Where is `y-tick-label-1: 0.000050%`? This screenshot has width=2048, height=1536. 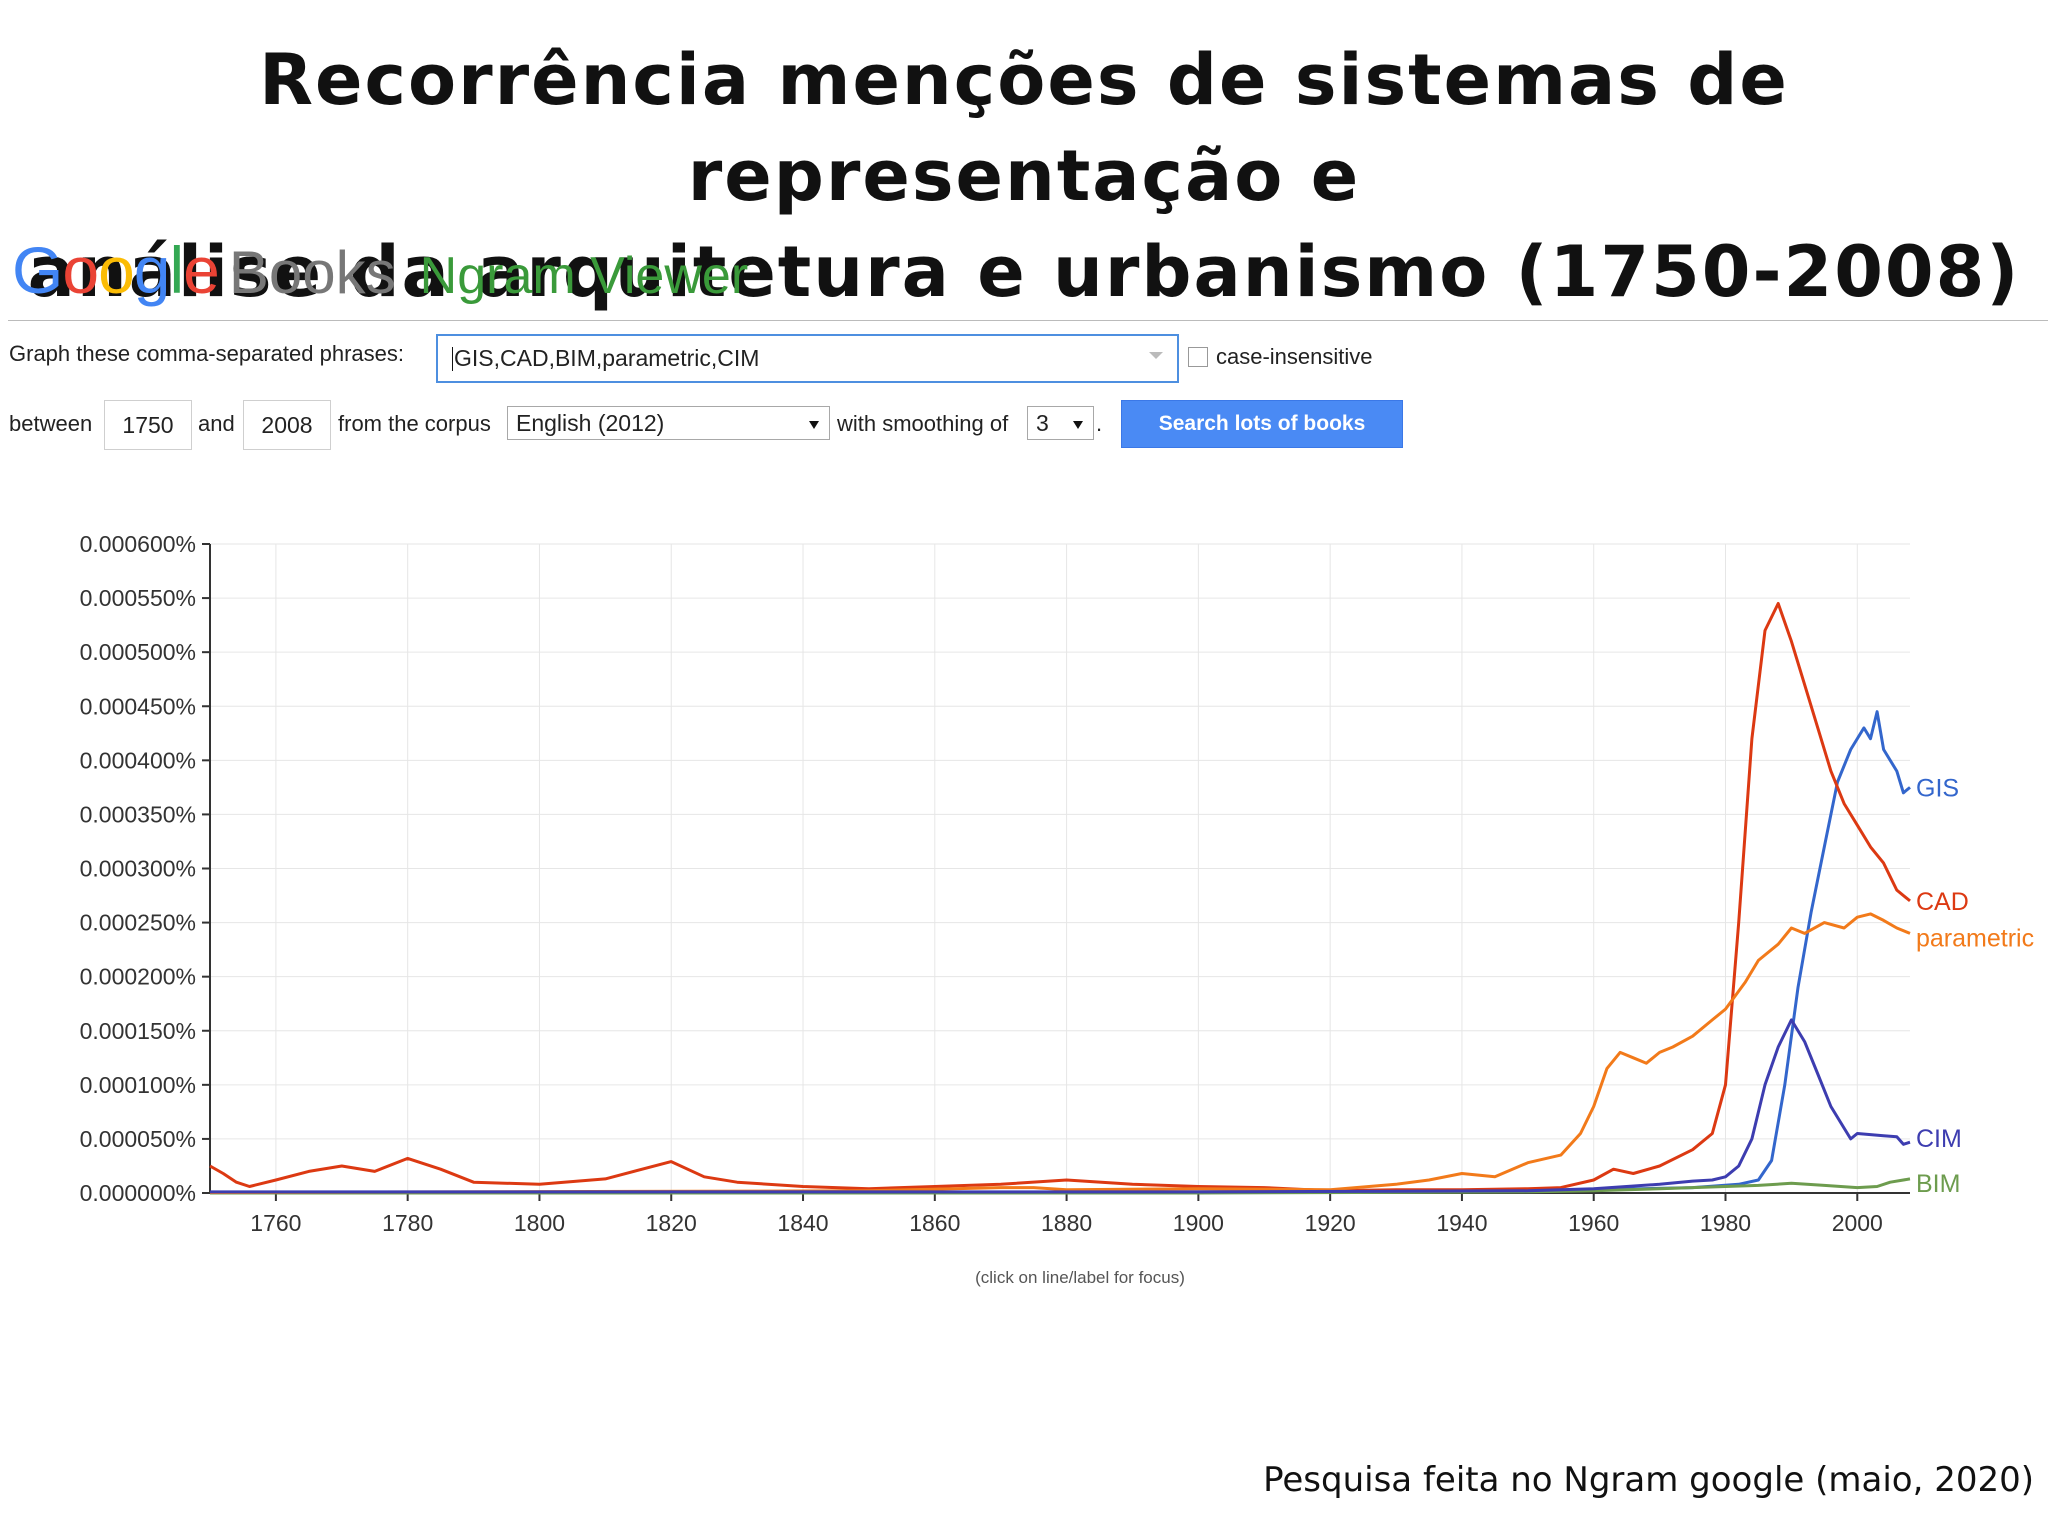 y-tick-label-1: 0.000050% is located at coordinates (138, 1139).